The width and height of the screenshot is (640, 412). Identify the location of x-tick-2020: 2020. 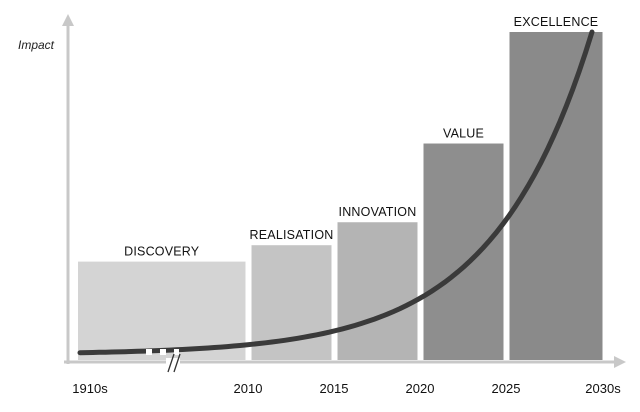
(420, 388).